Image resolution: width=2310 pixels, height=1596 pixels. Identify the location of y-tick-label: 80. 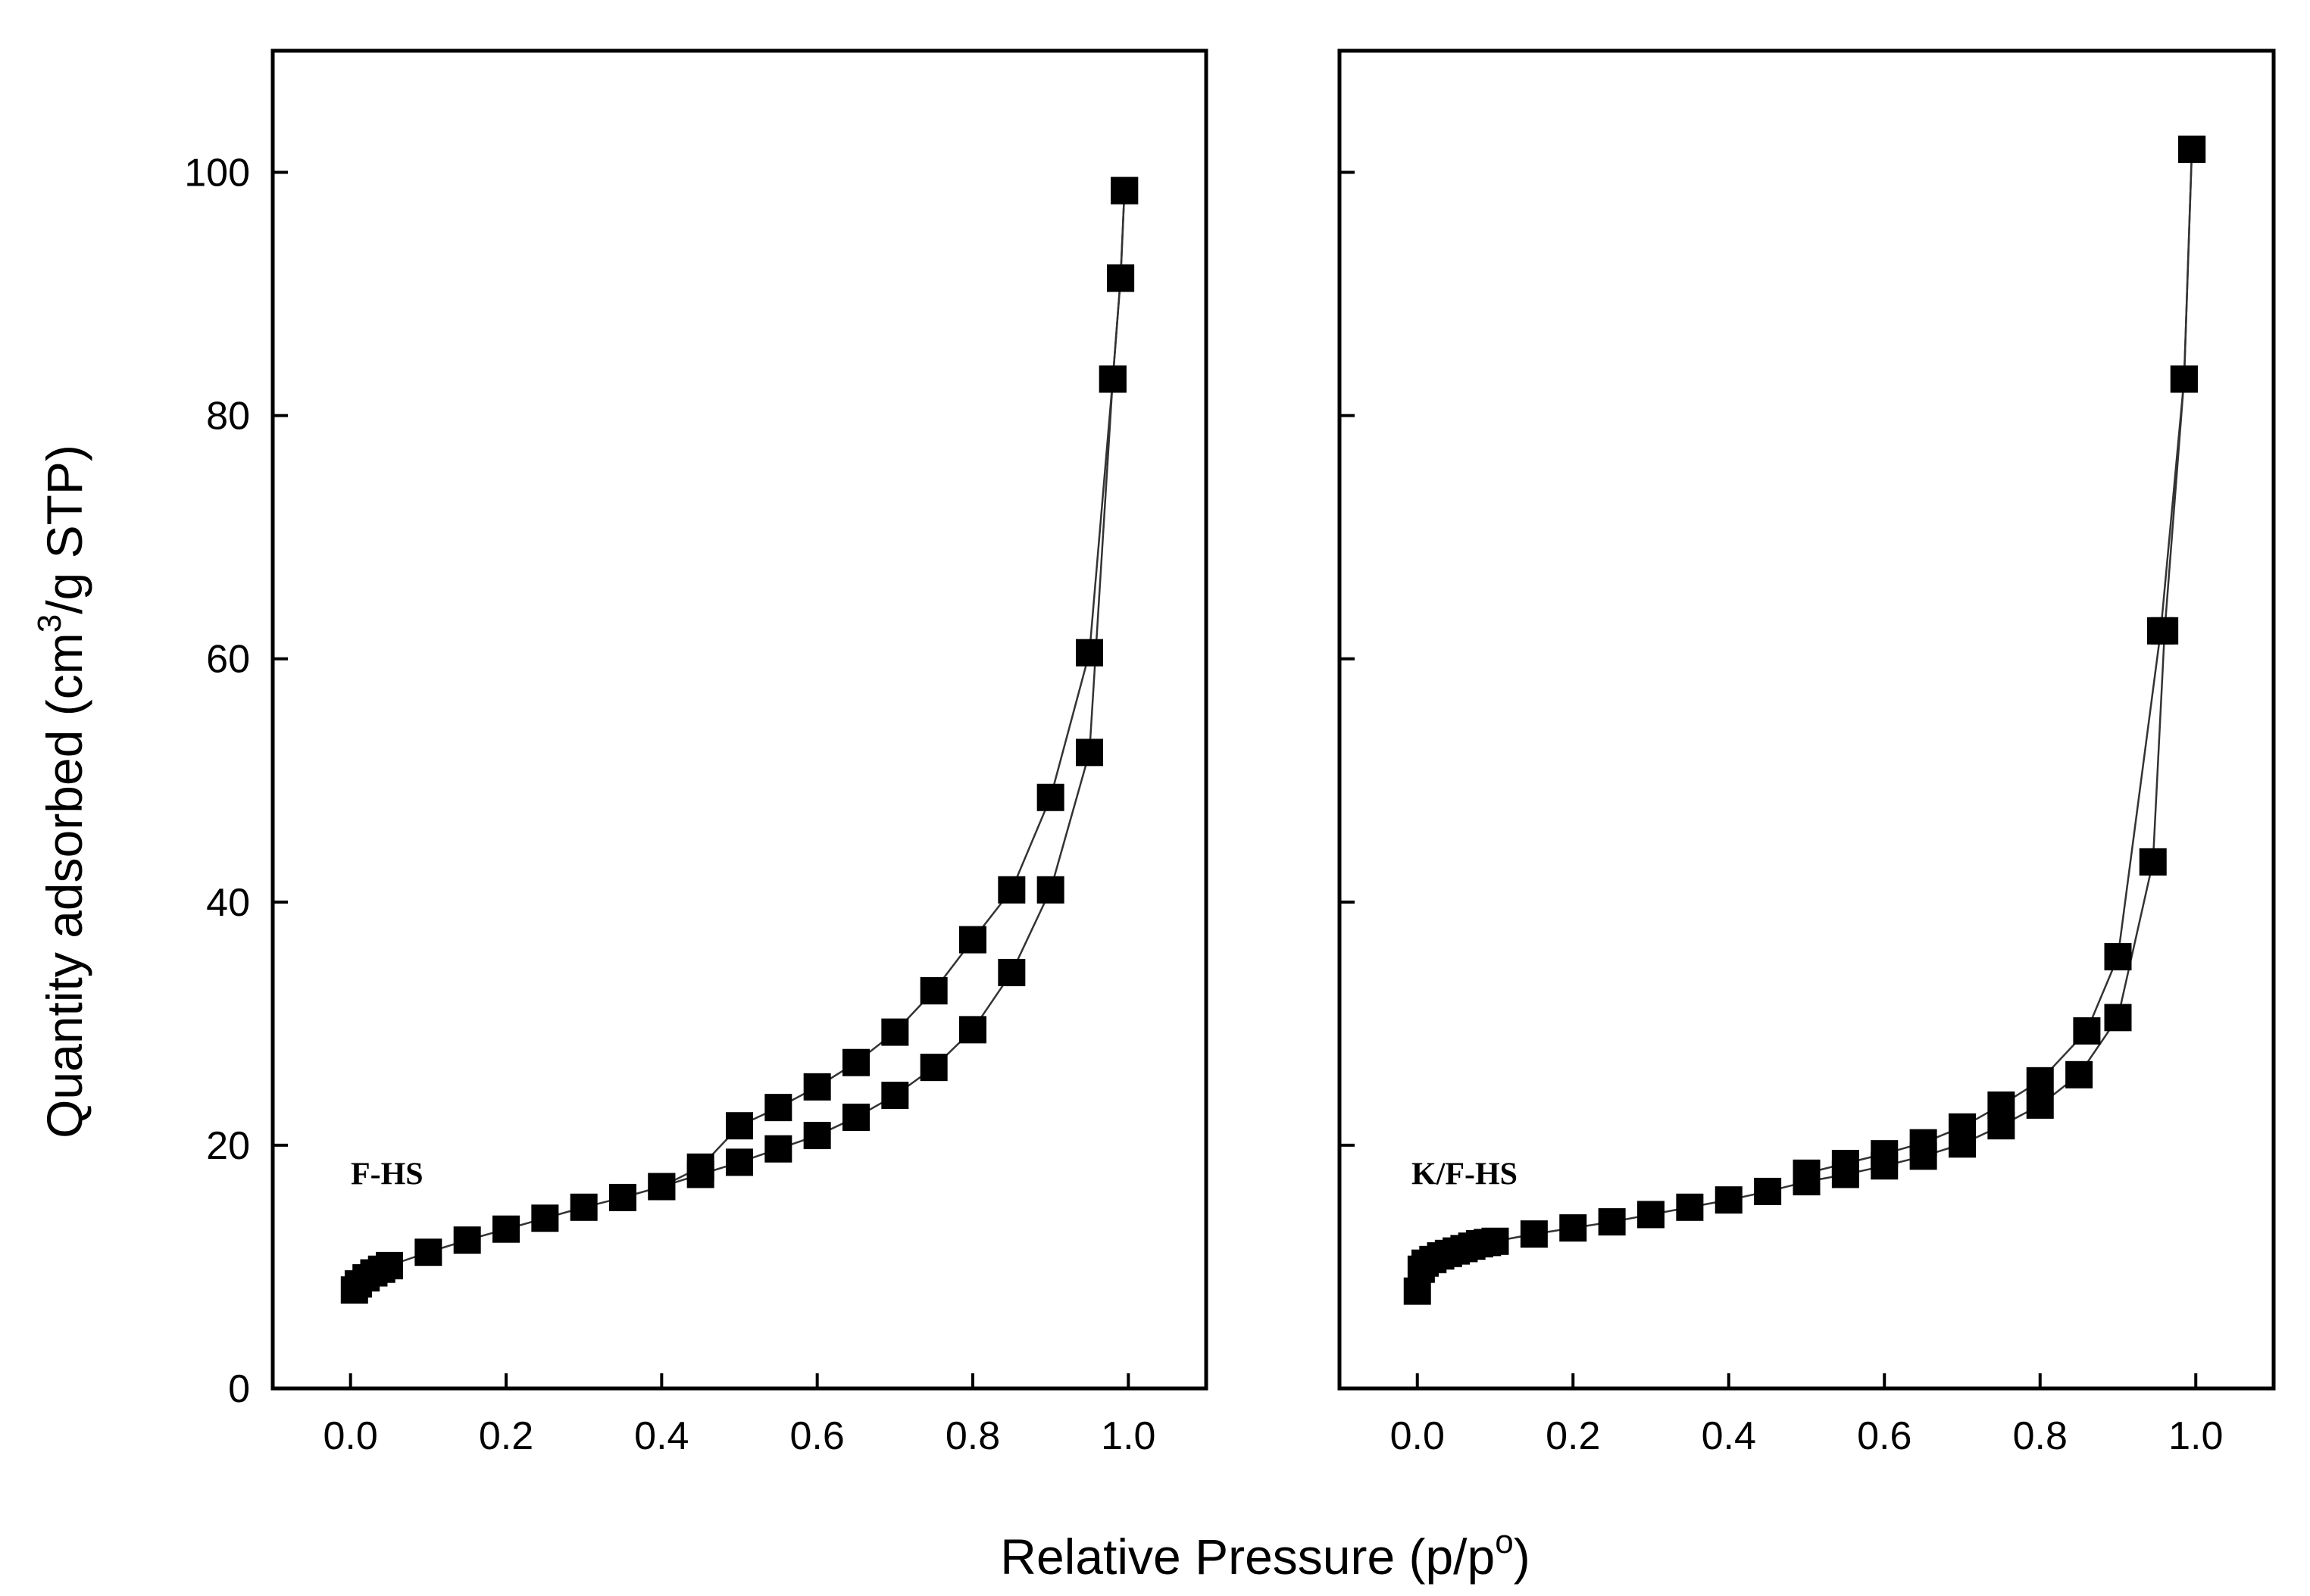
(228, 417).